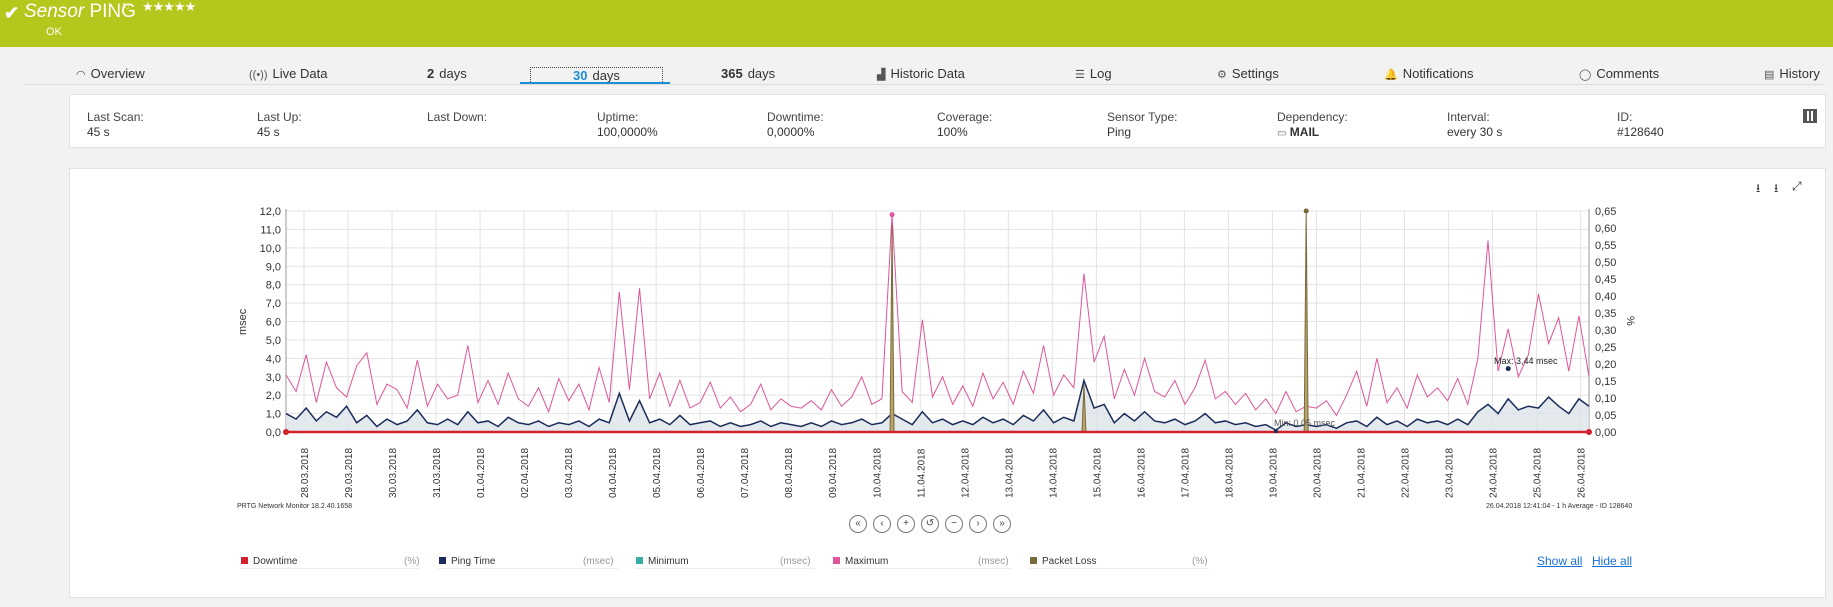 Image resolution: width=1833 pixels, height=607 pixels. I want to click on x-tick-label: 20.04.2018, so click(1317, 473).